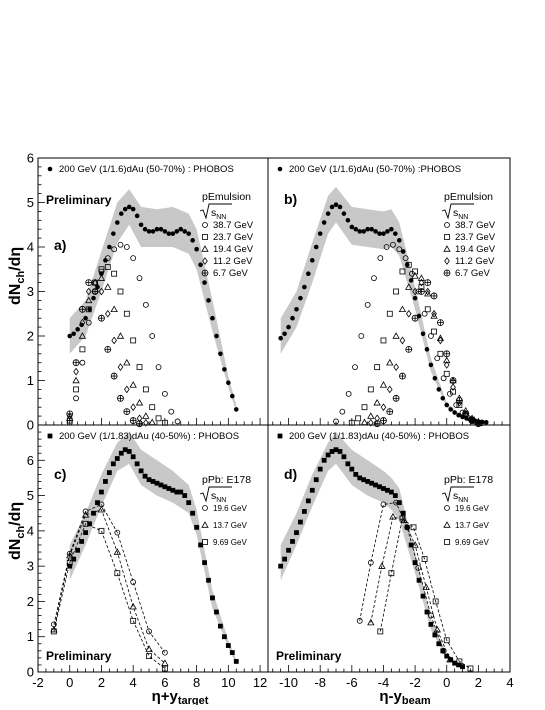 This screenshot has height=710, width=545. What do you see at coordinates (21, 277) in the screenshot?
I see `y-label-sub: ch` at bounding box center [21, 277].